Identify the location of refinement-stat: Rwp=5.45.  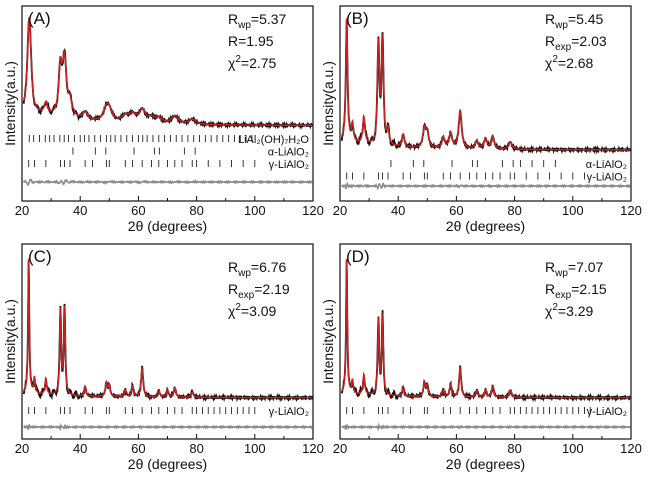
(574, 21).